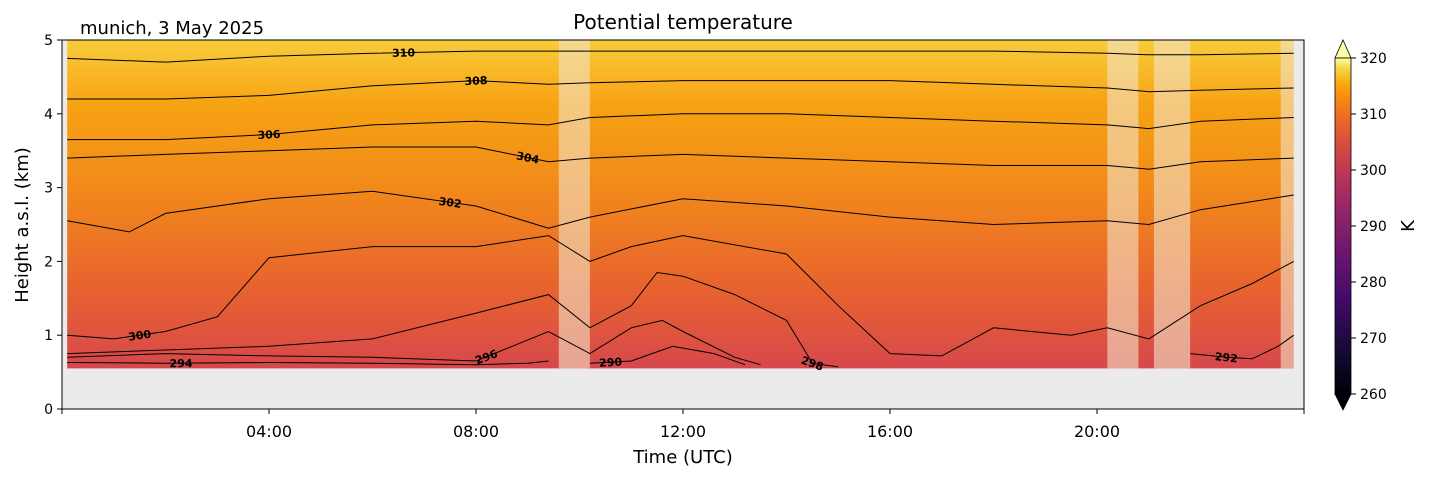  What do you see at coordinates (1373, 115) in the screenshot?
I see `colorbar-tick-label: 310` at bounding box center [1373, 115].